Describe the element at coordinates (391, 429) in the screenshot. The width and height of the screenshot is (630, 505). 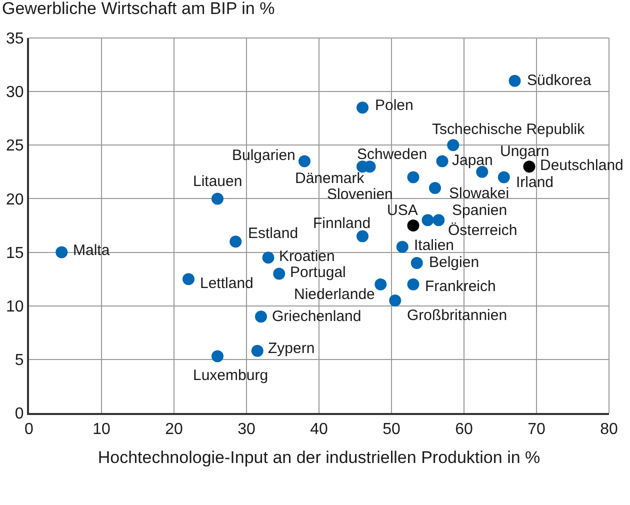
I see `x-tick-label: 50` at that location.